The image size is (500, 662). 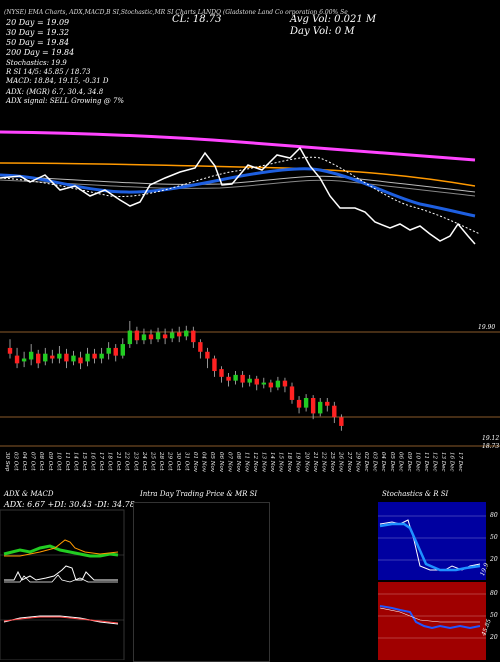 I want to click on date-tick-label: 02 Dec, so click(x=366, y=462).